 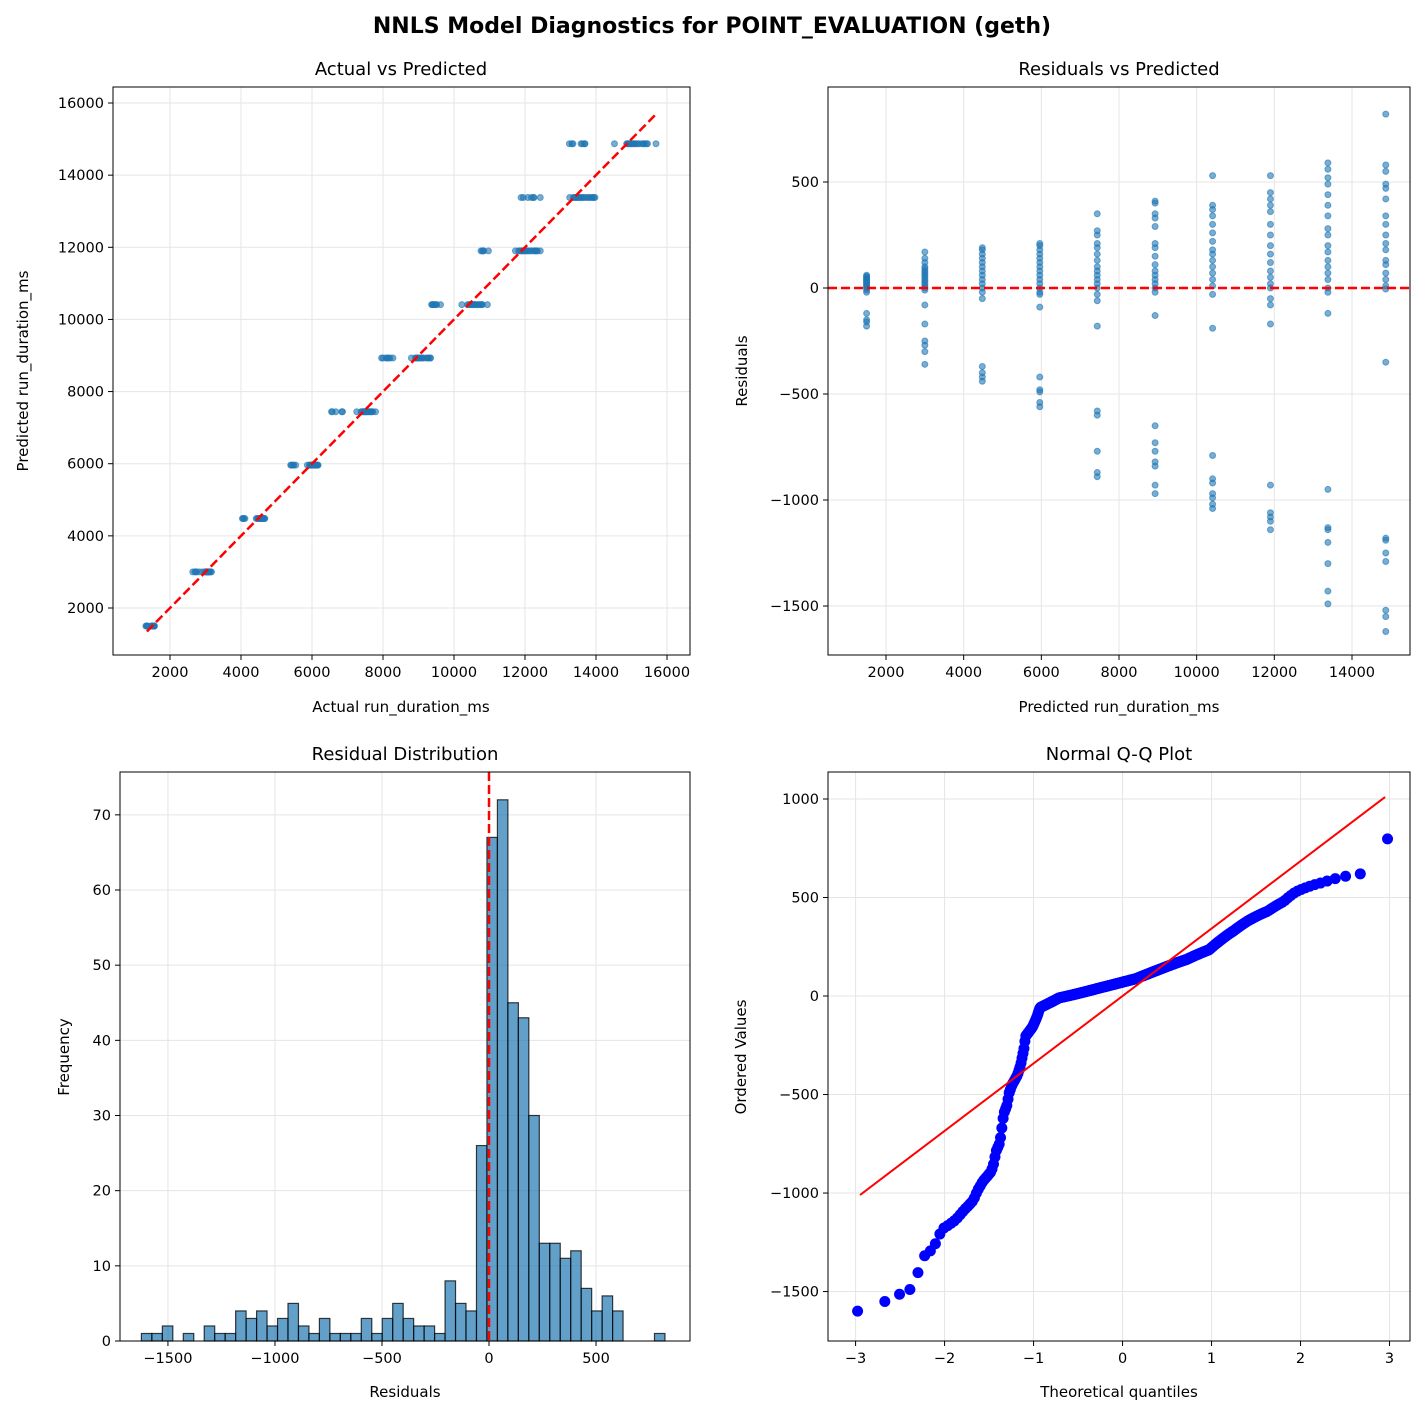 I want to click on y-tick-label: 50, so click(x=102, y=966).